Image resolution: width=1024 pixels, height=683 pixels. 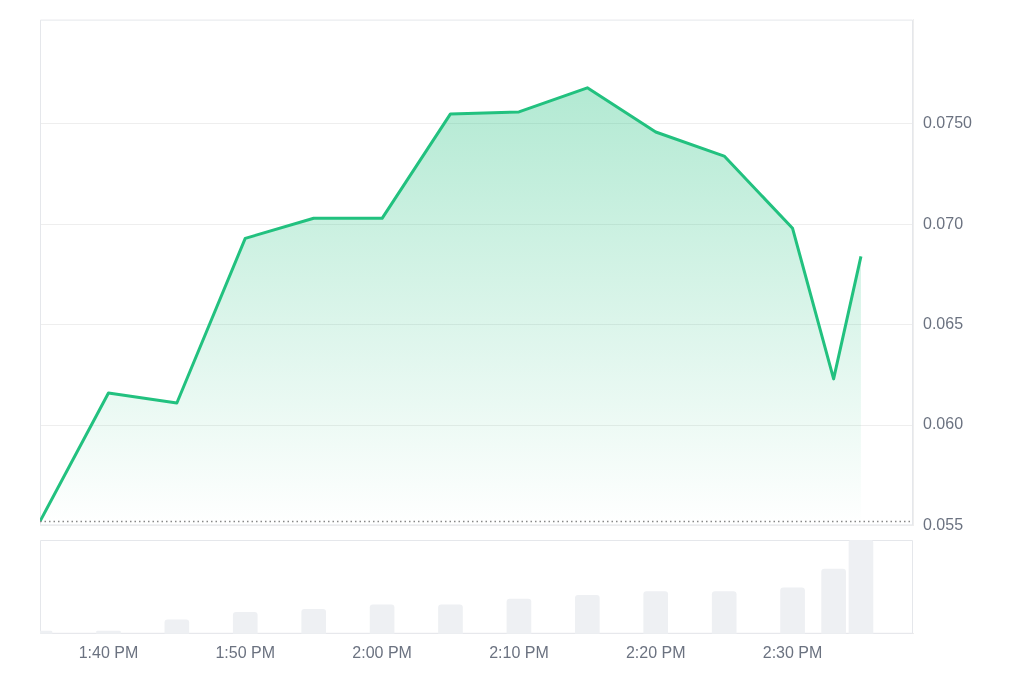 I want to click on y-tick-label: 0.0750, so click(x=948, y=123).